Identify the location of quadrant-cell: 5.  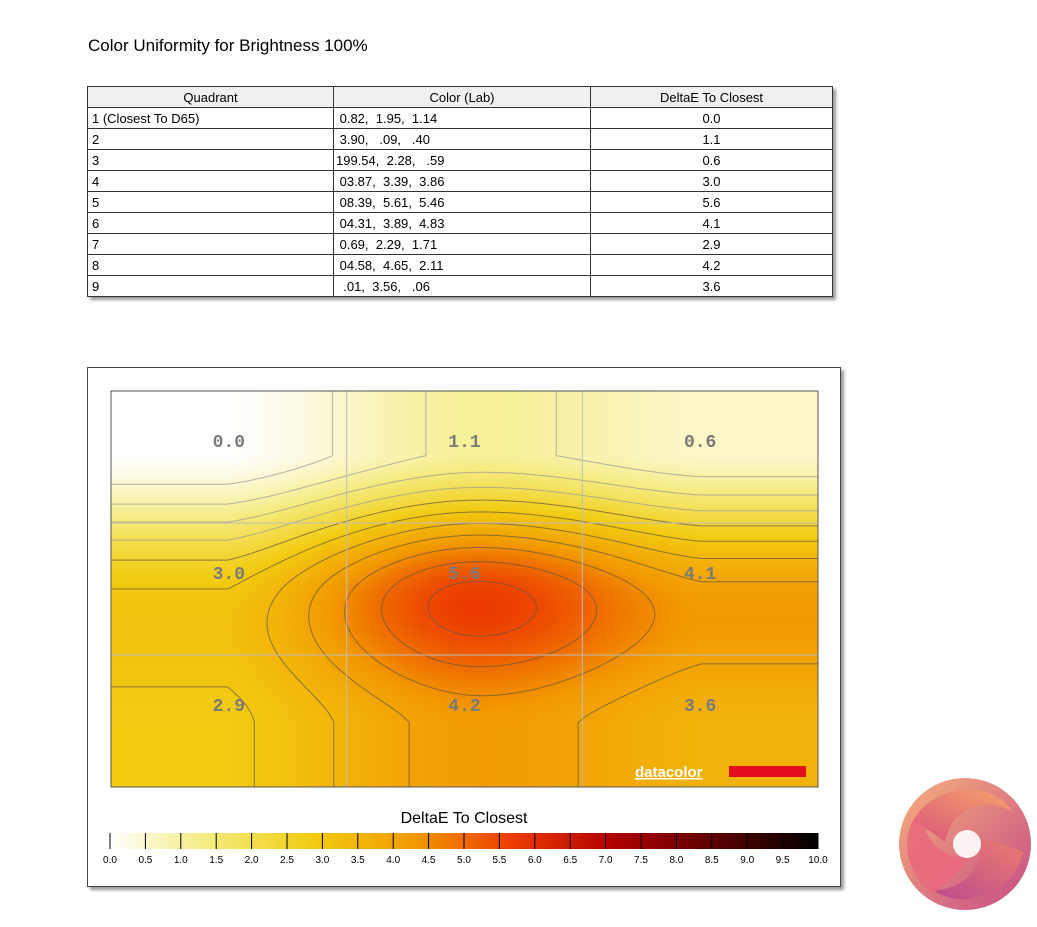
(210, 202).